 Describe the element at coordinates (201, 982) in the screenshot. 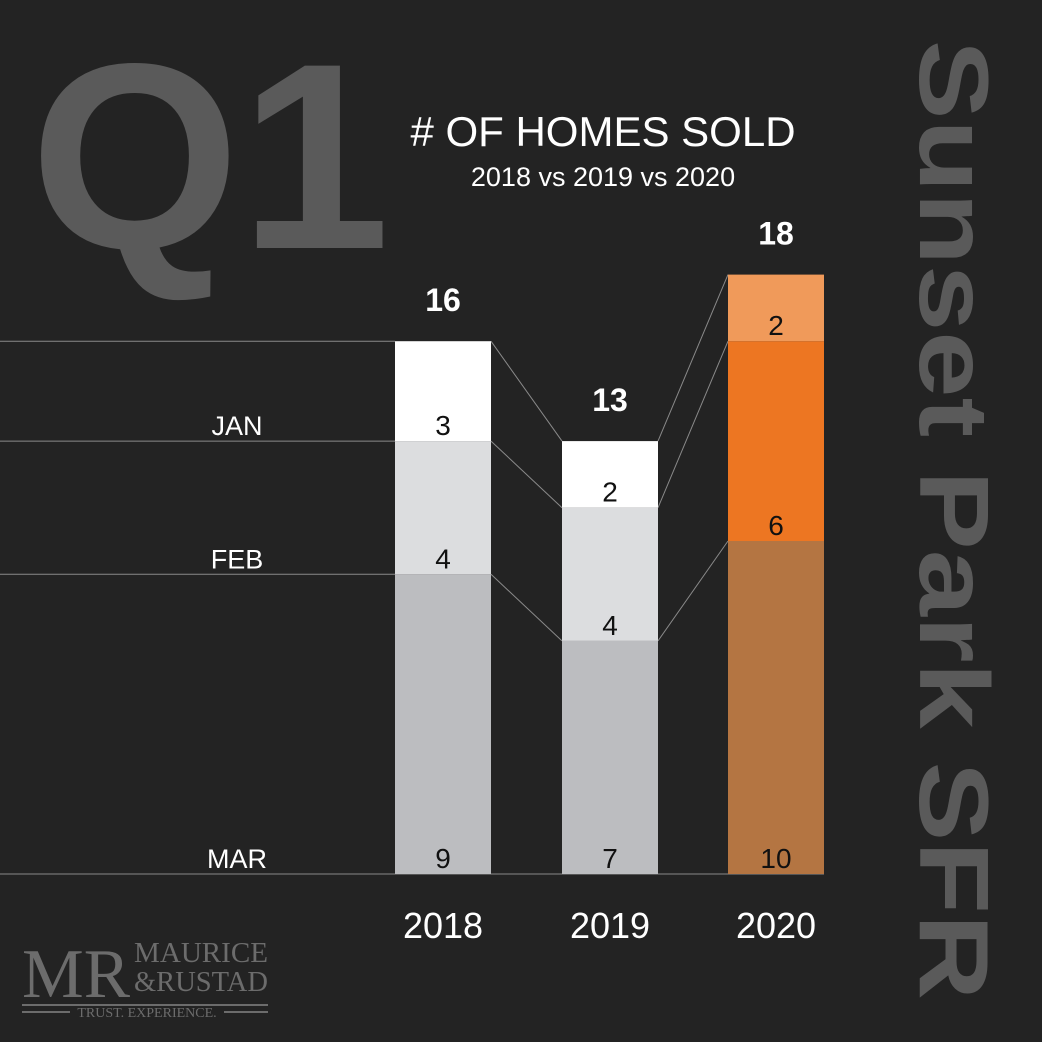

I see `logo-name-line2: &RUSTAD` at that location.